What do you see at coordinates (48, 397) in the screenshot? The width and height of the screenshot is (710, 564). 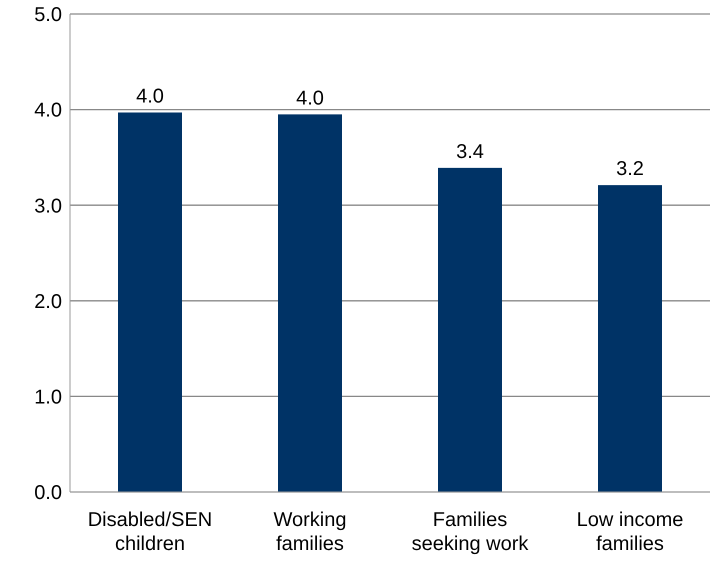 I see `y-tick-label: 1.0` at bounding box center [48, 397].